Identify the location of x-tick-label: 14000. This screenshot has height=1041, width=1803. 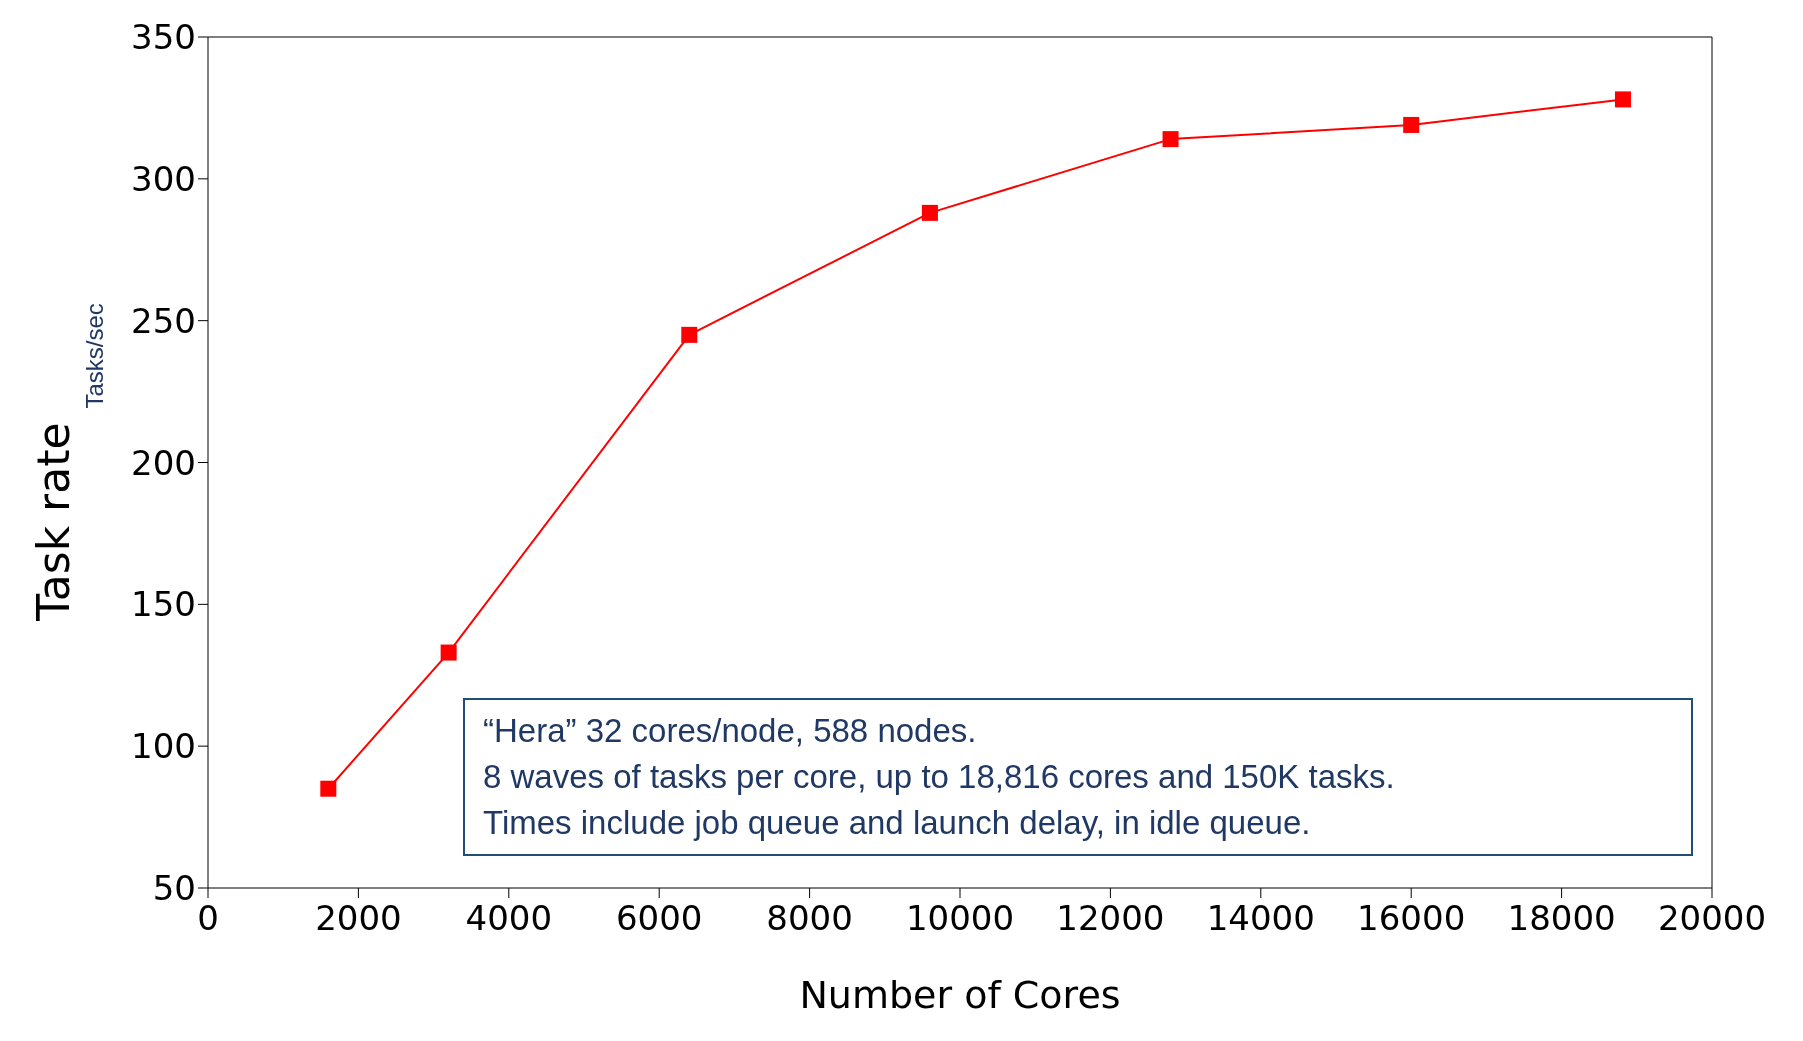
(1260, 918).